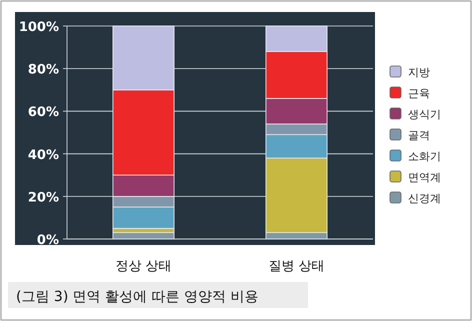 The height and width of the screenshot is (321, 472). What do you see at coordinates (424, 156) in the screenshot?
I see `legend-label: 소화기` at bounding box center [424, 156].